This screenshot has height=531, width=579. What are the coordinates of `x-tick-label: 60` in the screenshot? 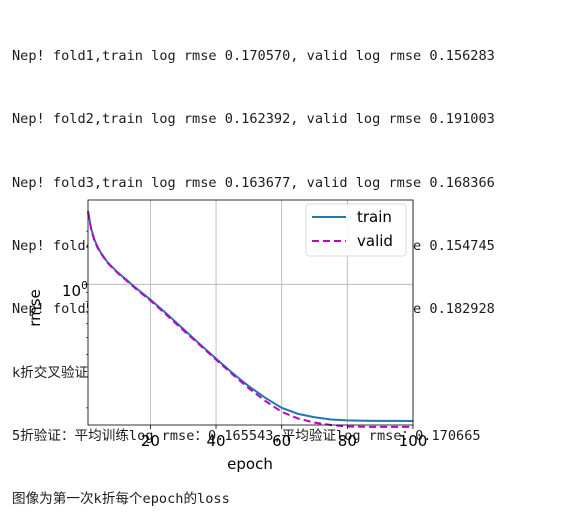 It's located at (281, 441).